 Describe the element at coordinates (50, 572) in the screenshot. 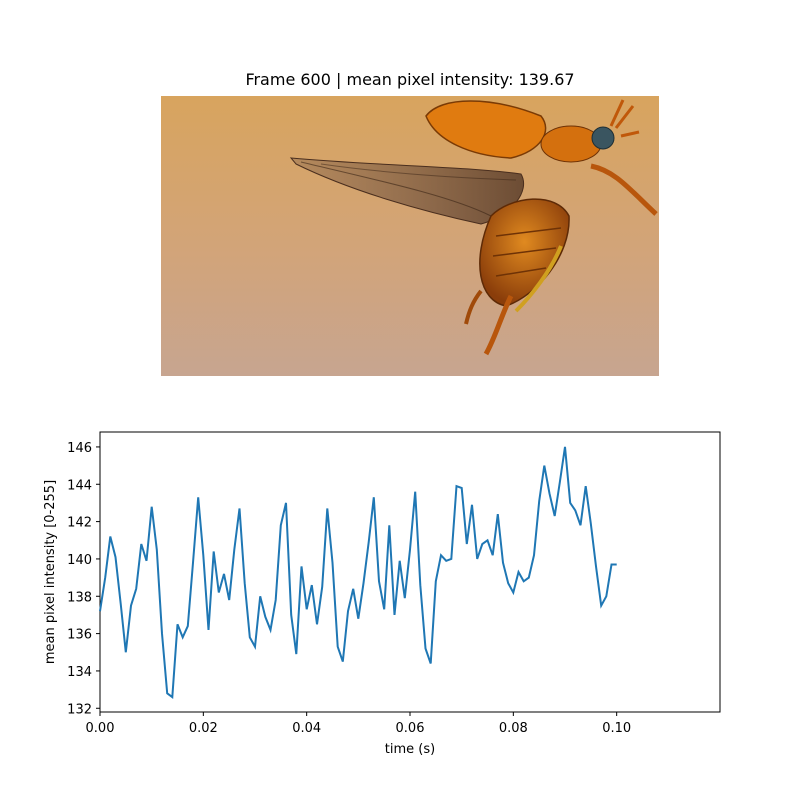

I see `y-axis-label: mean pixel intensity [0-255]` at that location.